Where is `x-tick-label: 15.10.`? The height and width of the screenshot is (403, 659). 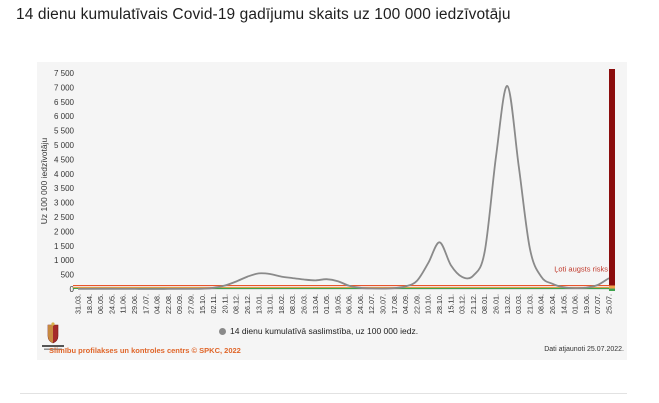
x-tick-label: 15.10. is located at coordinates (202, 304).